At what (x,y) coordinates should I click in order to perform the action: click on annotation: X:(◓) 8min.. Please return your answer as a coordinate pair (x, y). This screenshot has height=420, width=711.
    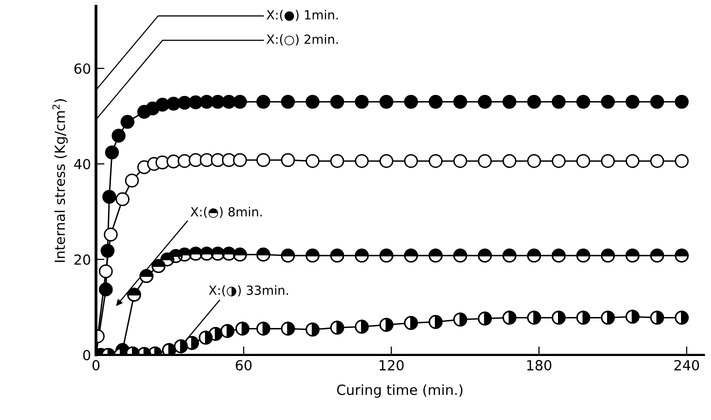
    Looking at the image, I should click on (226, 212).